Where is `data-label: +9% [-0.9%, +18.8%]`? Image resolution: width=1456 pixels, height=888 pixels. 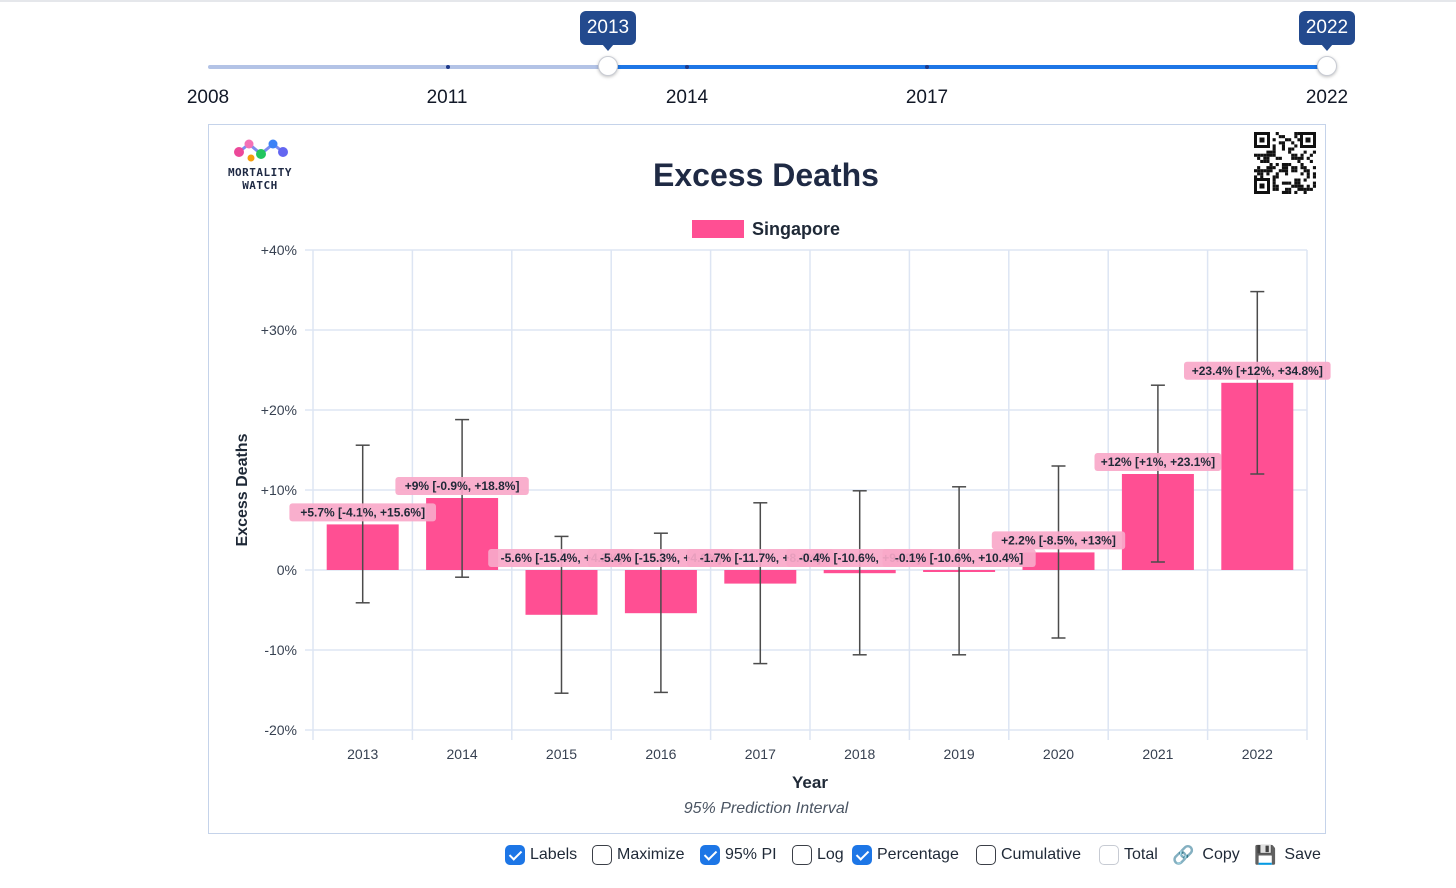
data-label: +9% [-0.9%, +18.8%] is located at coordinates (462, 486).